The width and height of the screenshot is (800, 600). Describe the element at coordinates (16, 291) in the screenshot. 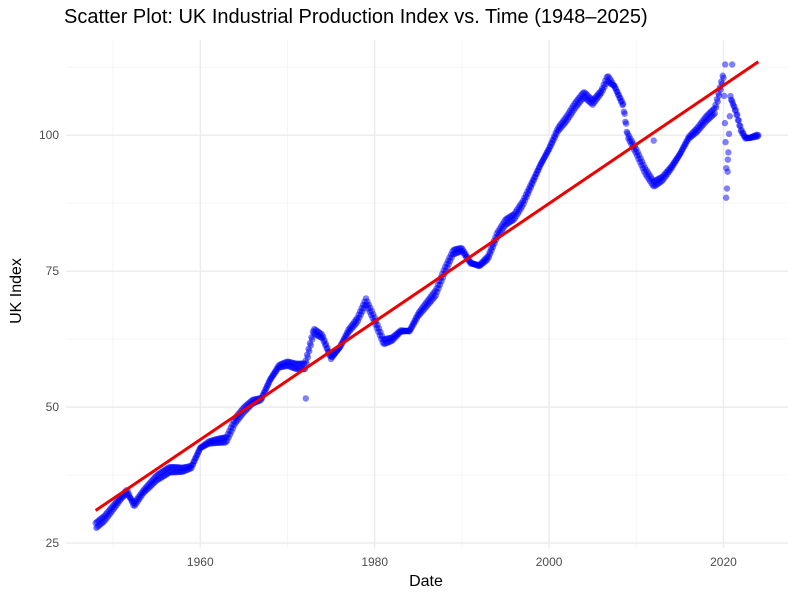

I see `y-axis-title: UK Index` at that location.